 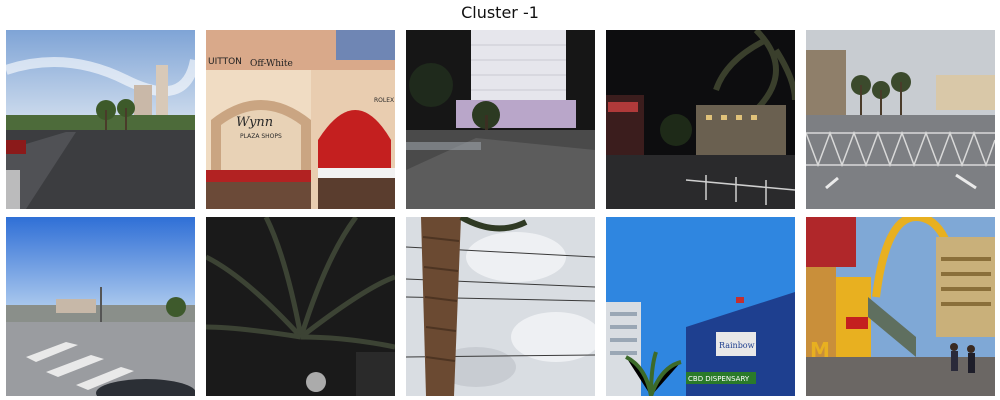 I want to click on image-tile-10: M, so click(x=900, y=306).